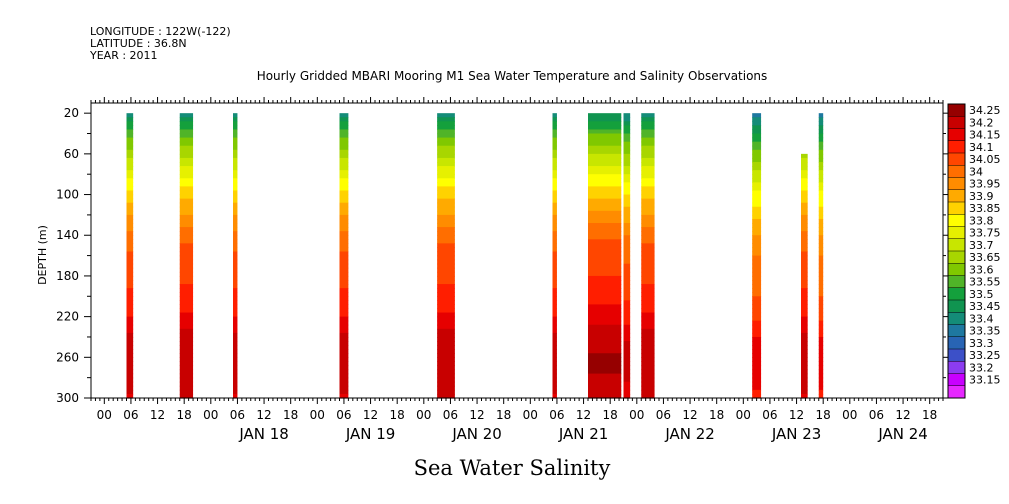 The width and height of the screenshot is (1009, 504). What do you see at coordinates (985, 306) in the screenshot?
I see `colorbar-level-label: 33.45` at bounding box center [985, 306].